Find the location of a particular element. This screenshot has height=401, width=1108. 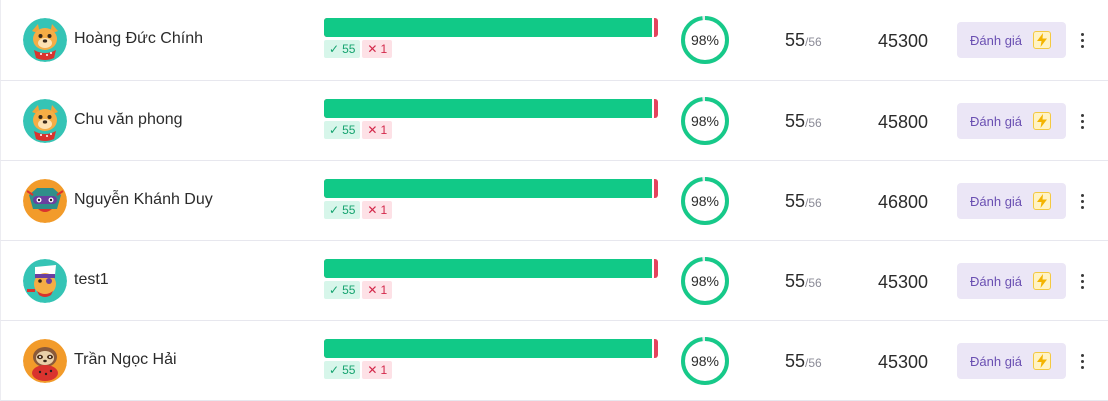

student-name: Nguyễn Khánh Duy is located at coordinates (143, 199).